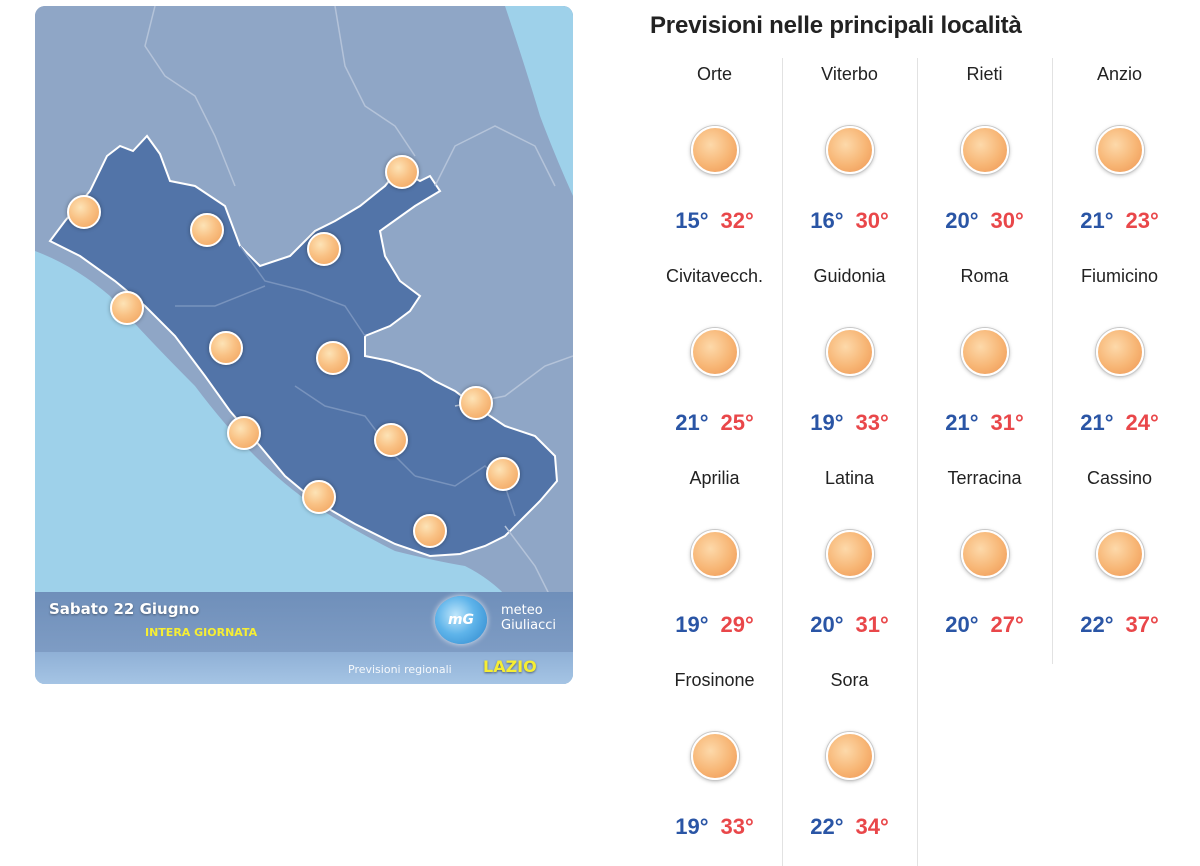 Image resolution: width=1200 pixels, height=866 pixels. I want to click on temperature-range: 22° 37°, so click(1119, 625).